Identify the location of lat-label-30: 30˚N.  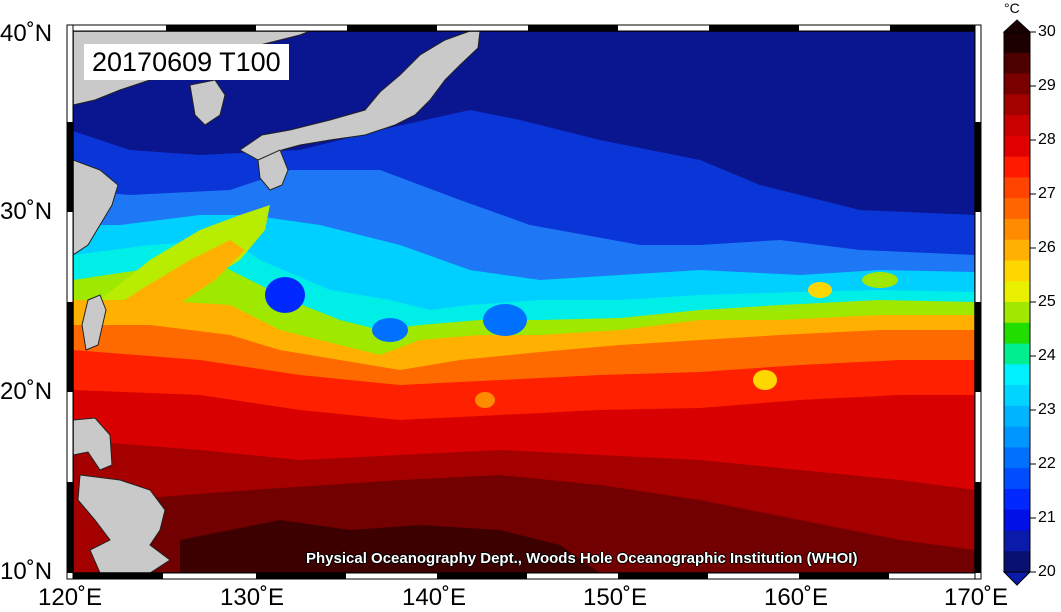
(26, 211).